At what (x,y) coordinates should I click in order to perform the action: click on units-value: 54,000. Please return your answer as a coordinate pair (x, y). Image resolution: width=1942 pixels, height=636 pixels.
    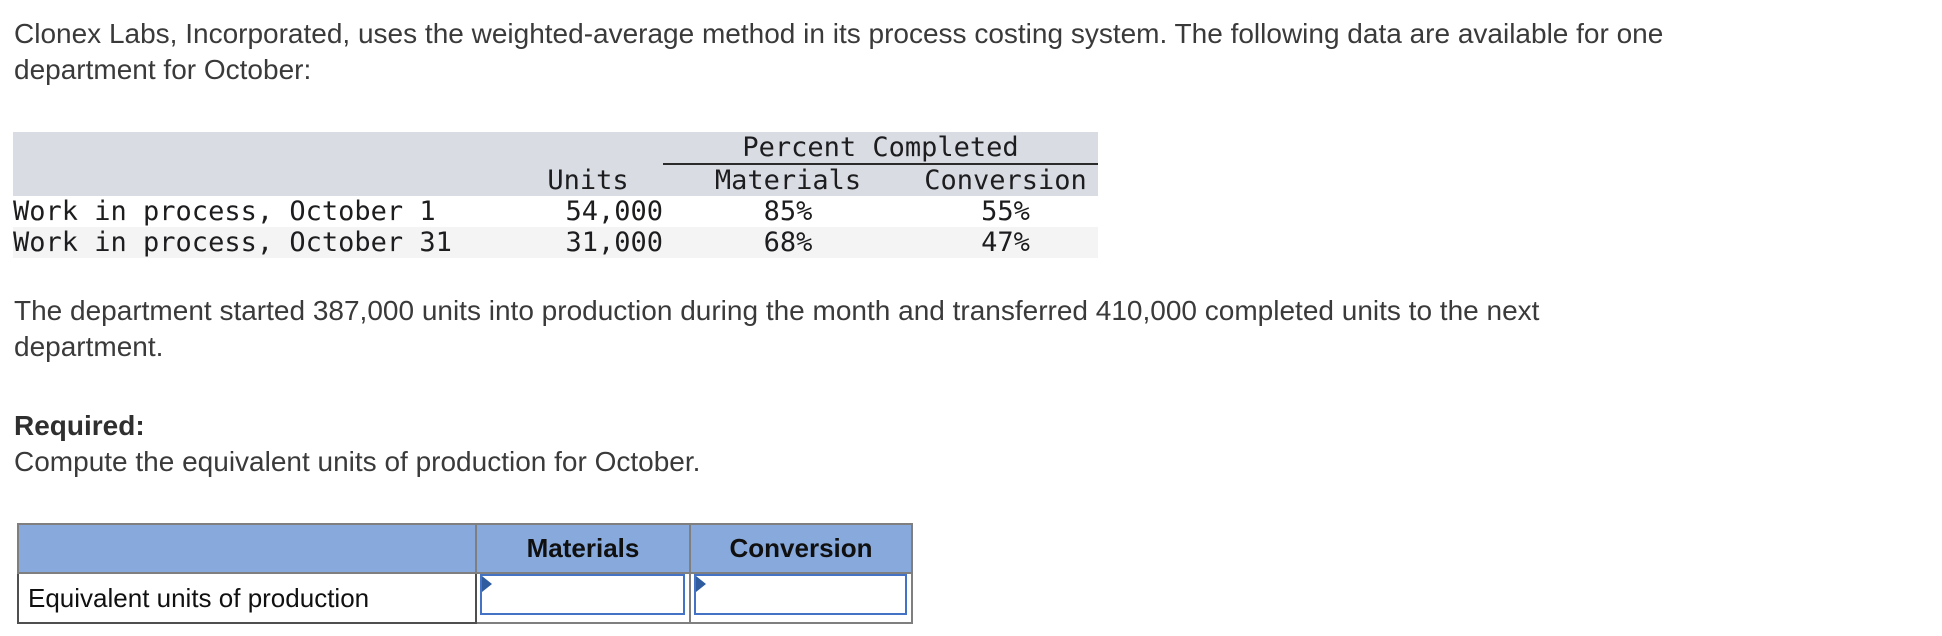
    Looking at the image, I should click on (614, 211).